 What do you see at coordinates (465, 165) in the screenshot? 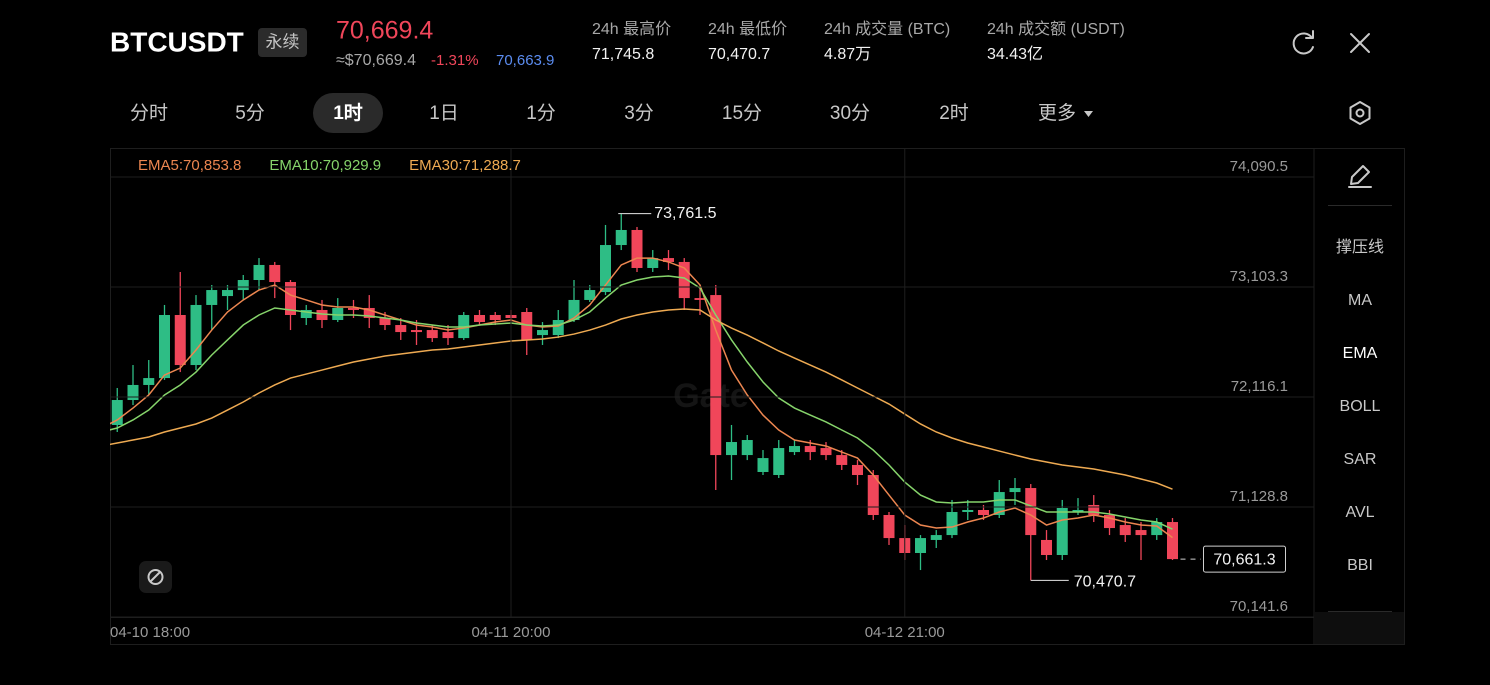
I see `legend-entry: EMA30:71,288.7` at bounding box center [465, 165].